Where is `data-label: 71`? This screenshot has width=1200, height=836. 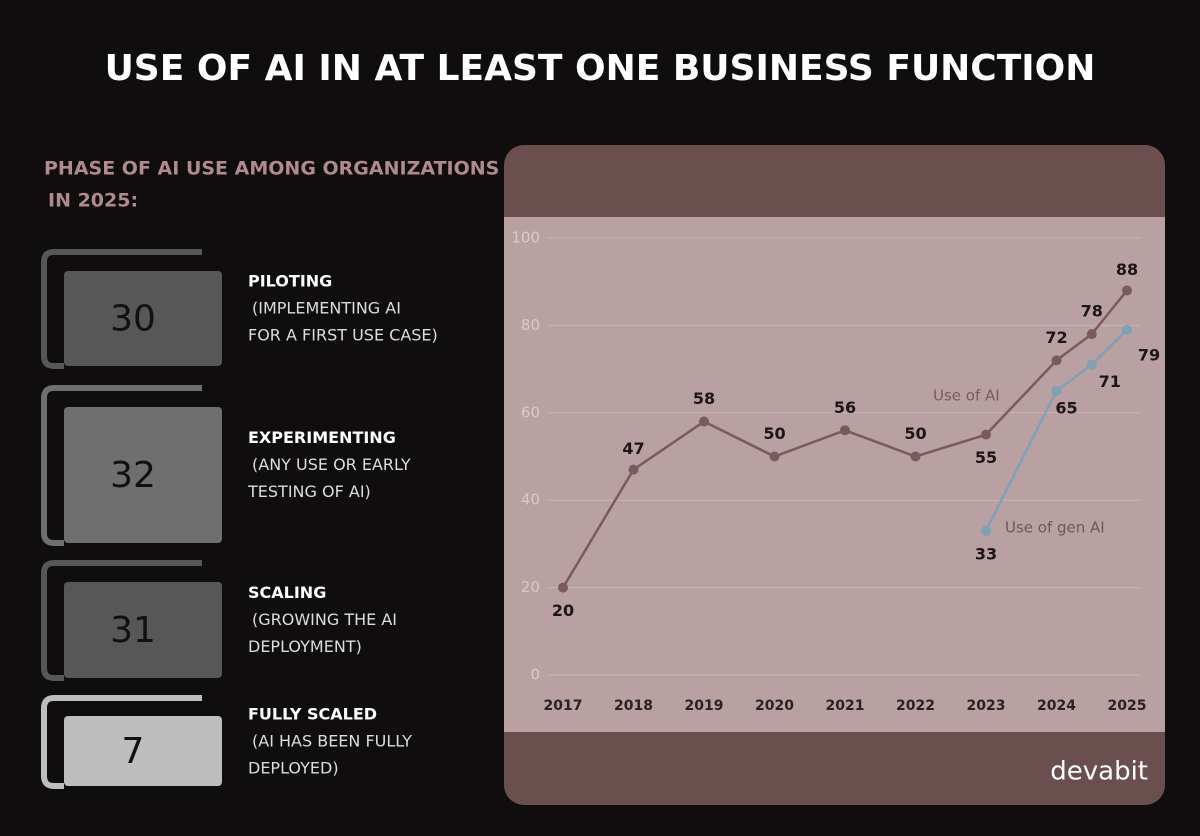
data-label: 71 is located at coordinates (1110, 381).